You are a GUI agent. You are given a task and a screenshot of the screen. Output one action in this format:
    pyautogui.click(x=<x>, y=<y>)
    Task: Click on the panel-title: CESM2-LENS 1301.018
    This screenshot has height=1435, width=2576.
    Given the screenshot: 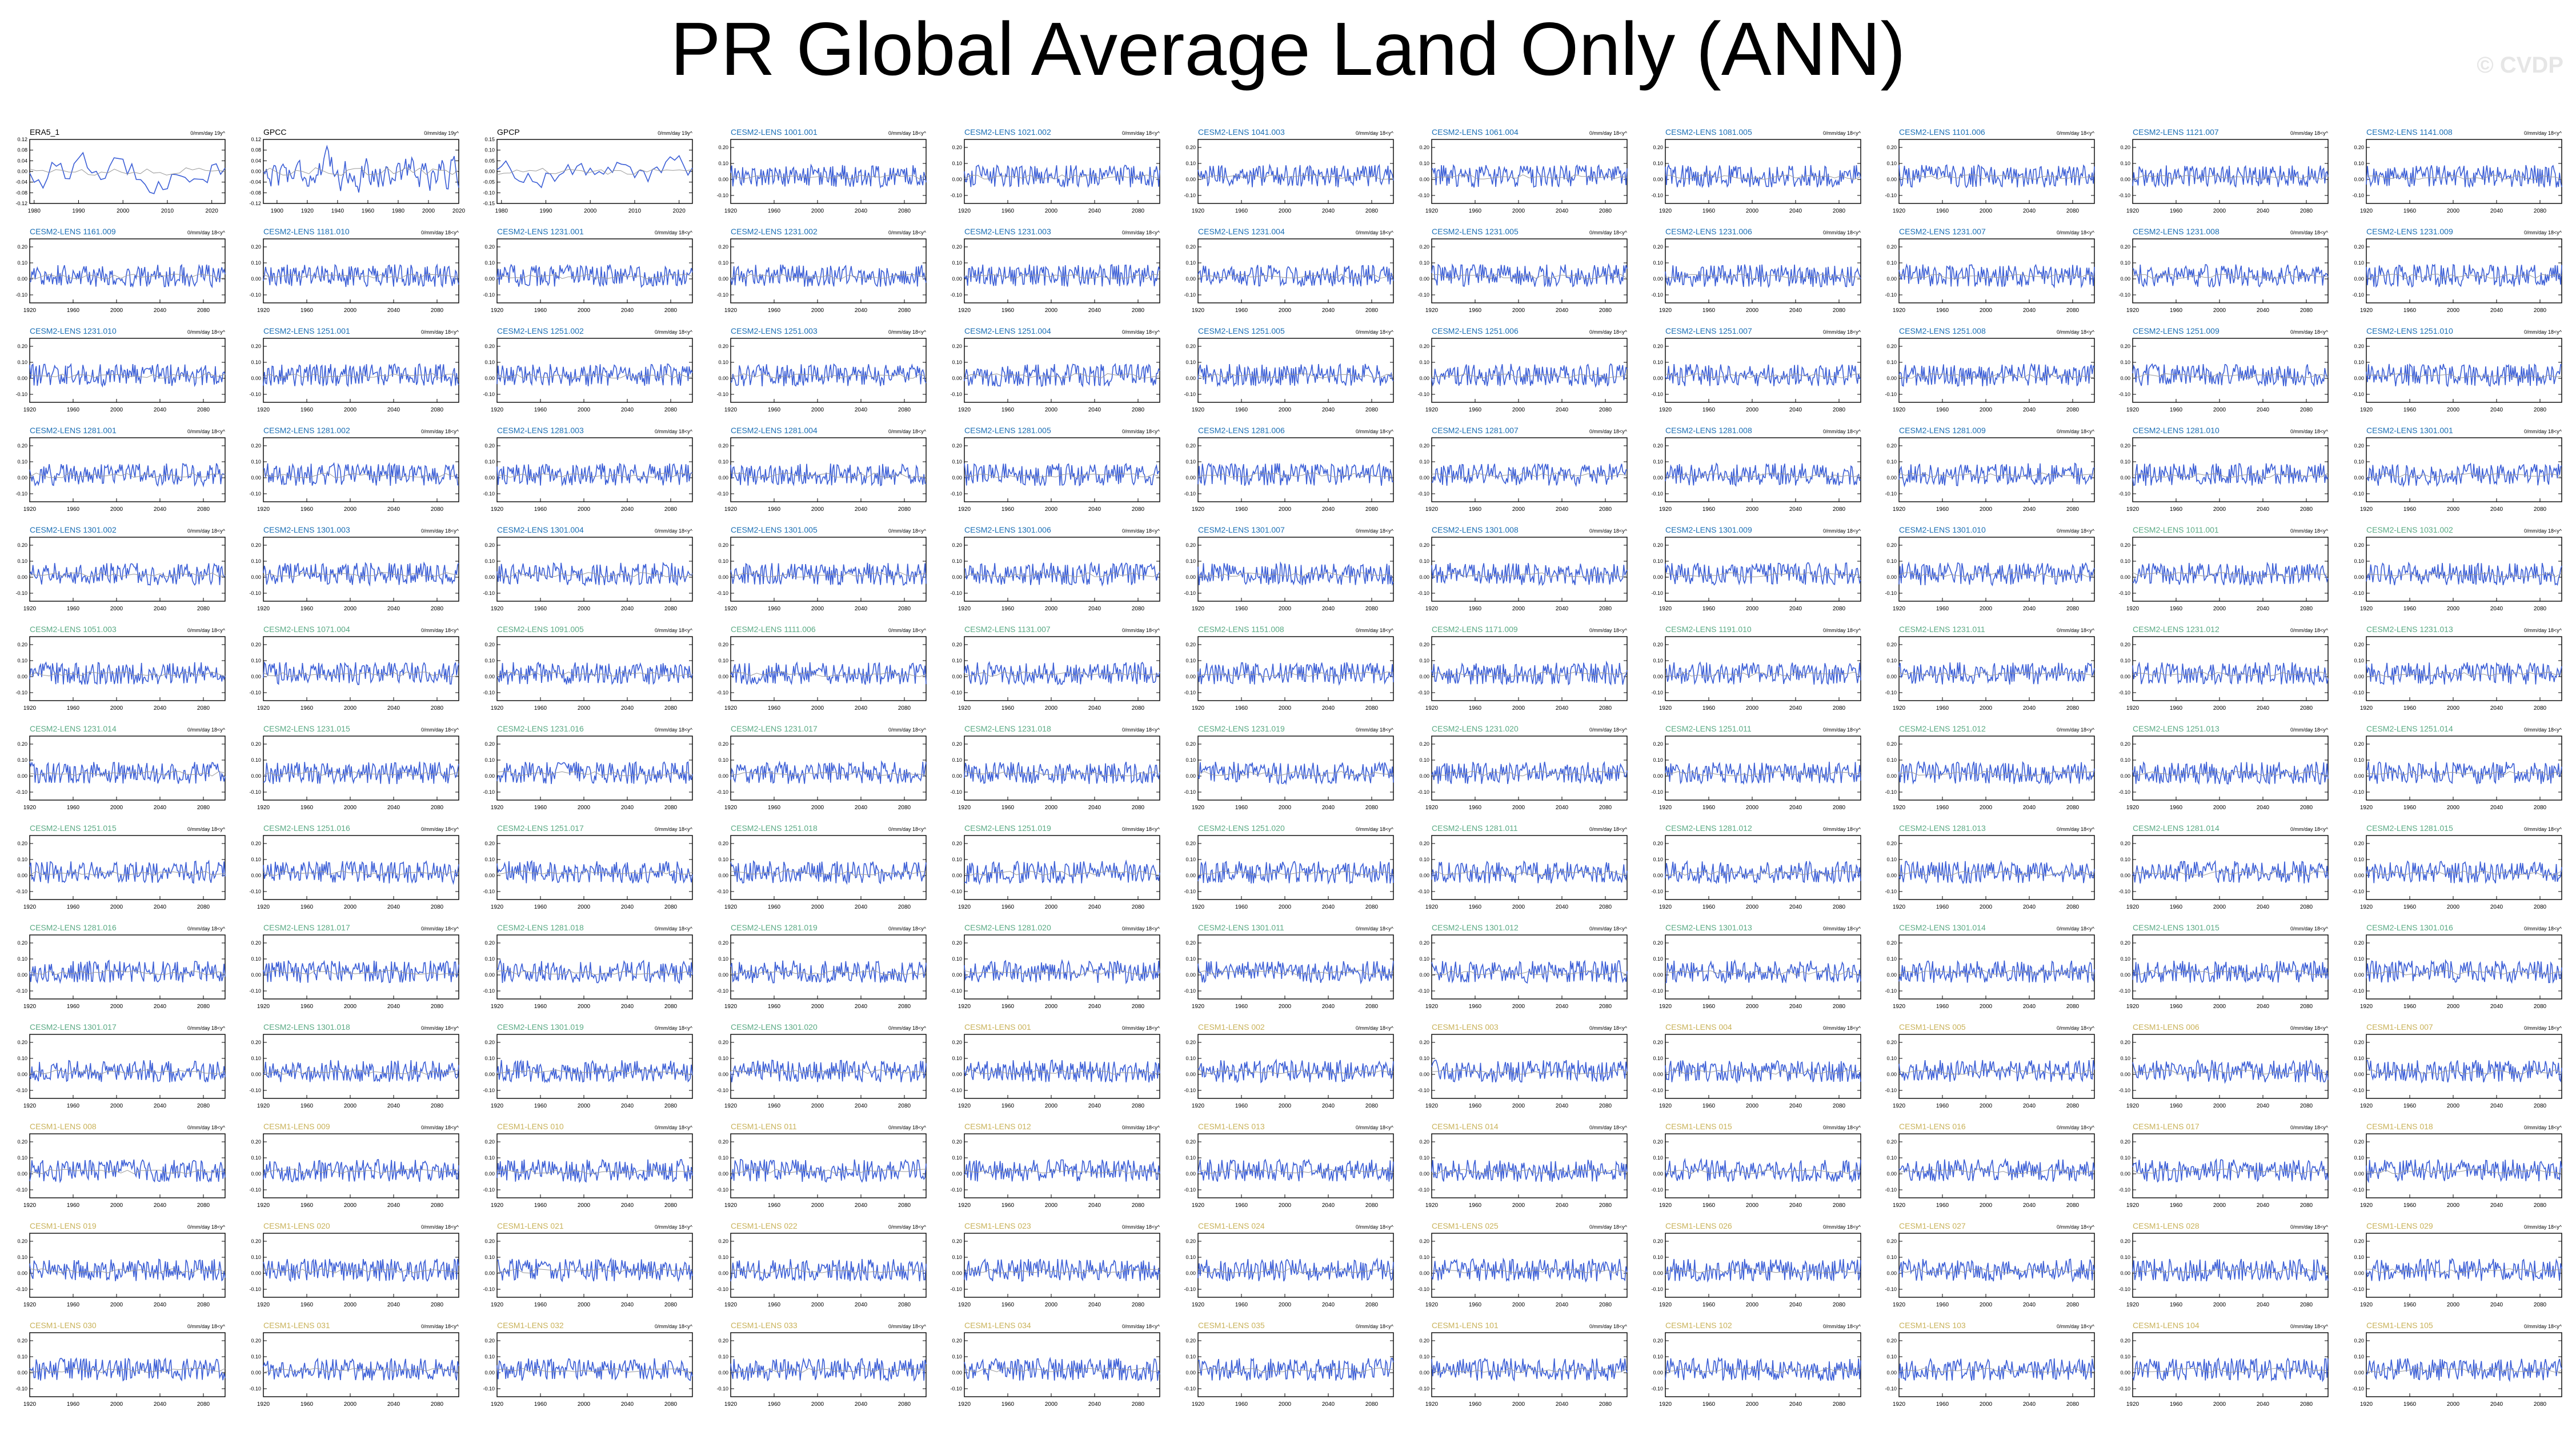 What is the action you would take?
    pyautogui.click(x=306, y=1027)
    